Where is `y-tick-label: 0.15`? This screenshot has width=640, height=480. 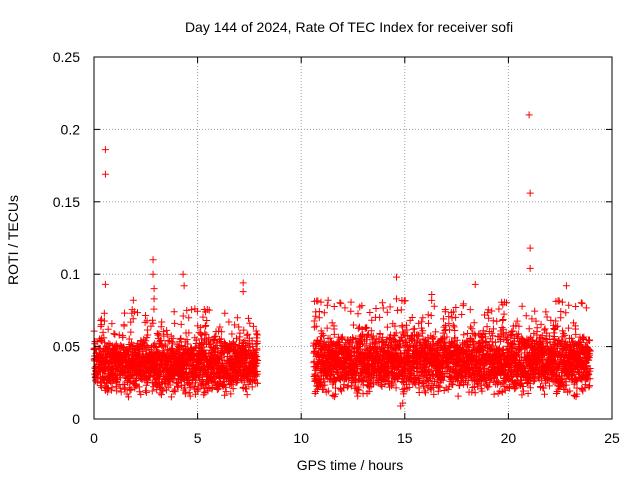 y-tick-label: 0.15 is located at coordinates (66, 202).